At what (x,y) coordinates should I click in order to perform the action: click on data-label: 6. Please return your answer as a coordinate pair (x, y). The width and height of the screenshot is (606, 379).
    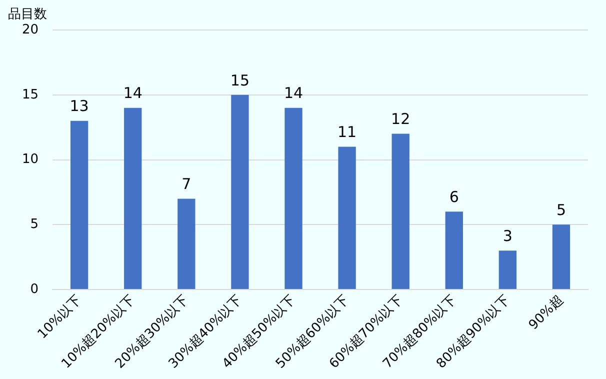
    Looking at the image, I should click on (454, 197).